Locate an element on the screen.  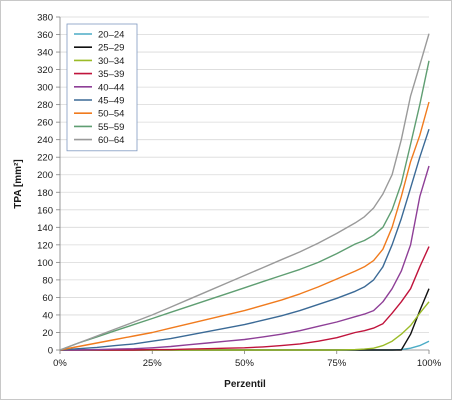
x-tick-label: 0% is located at coordinates (60, 363).